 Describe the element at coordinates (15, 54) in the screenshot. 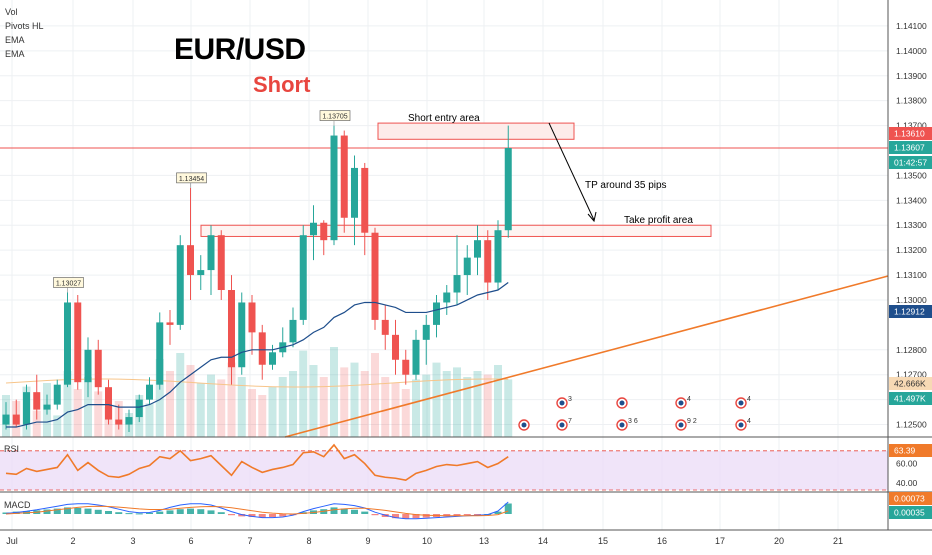

I see `indicator-label-ema-2: EMA` at that location.